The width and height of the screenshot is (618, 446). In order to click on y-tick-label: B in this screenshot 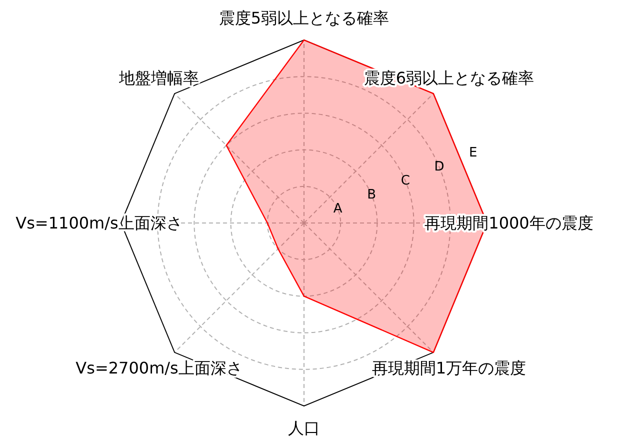, I will do `click(371, 194)`.